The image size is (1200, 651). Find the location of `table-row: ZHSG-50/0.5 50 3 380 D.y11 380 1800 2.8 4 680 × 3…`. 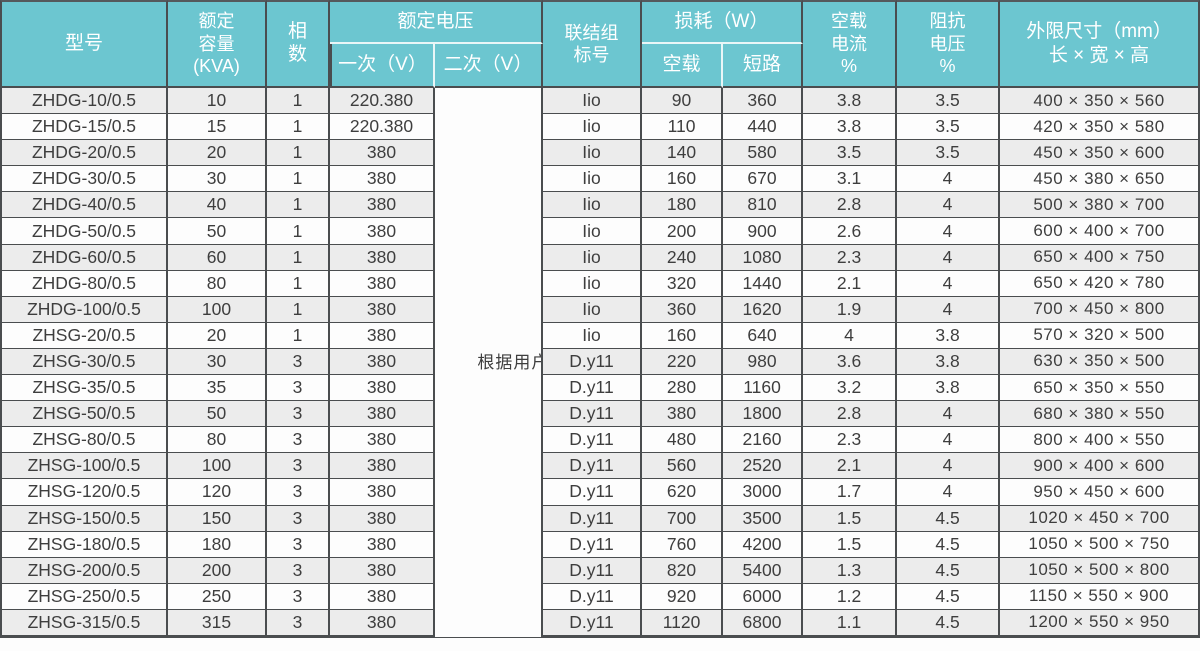

table-row: ZHSG-50/0.5 50 3 380 D.y11 380 1800 2.8 4 680 × 3… is located at coordinates (600, 414).